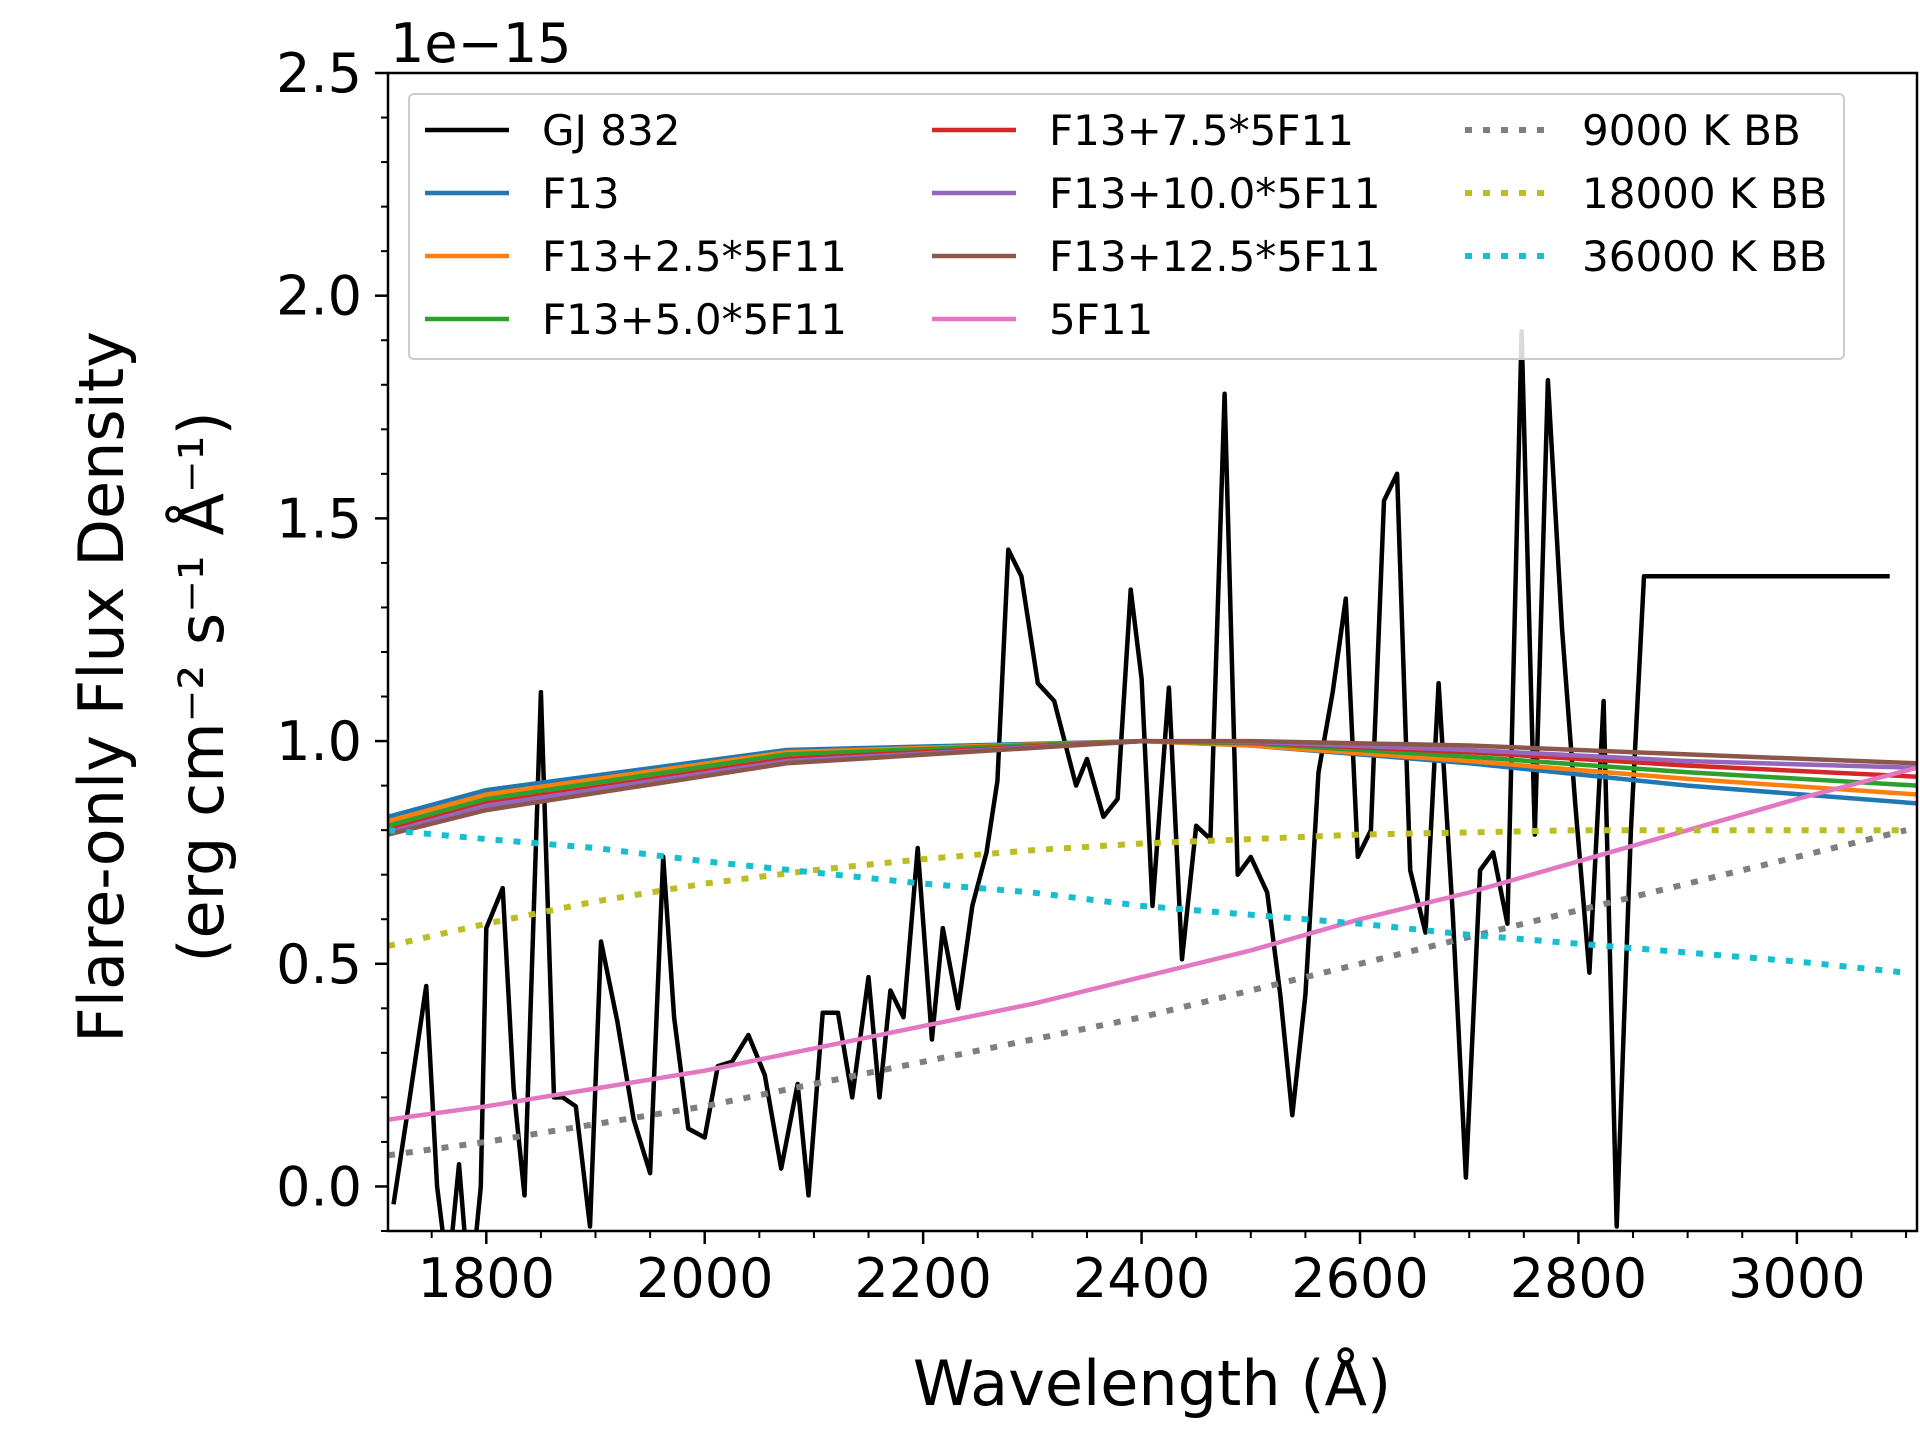  Describe the element at coordinates (486, 1278) in the screenshot. I see `x-tick-label: 1800` at that location.